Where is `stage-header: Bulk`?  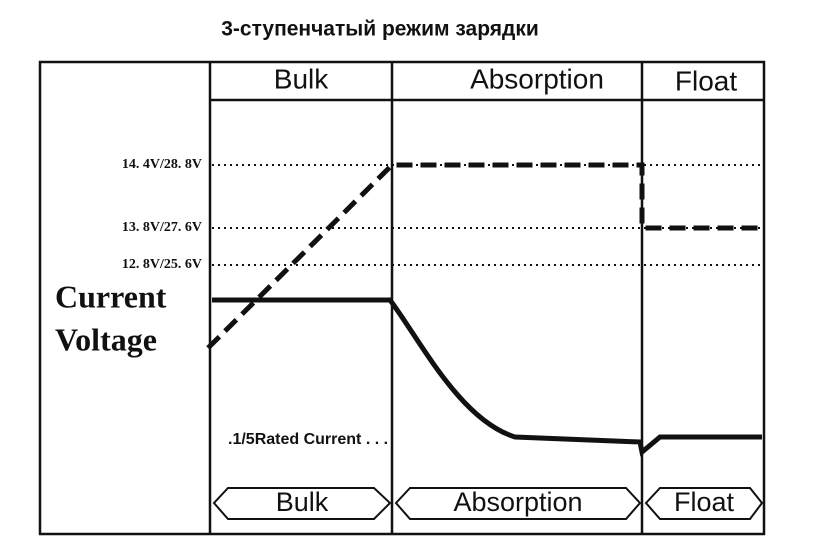 stage-header: Bulk is located at coordinates (301, 78).